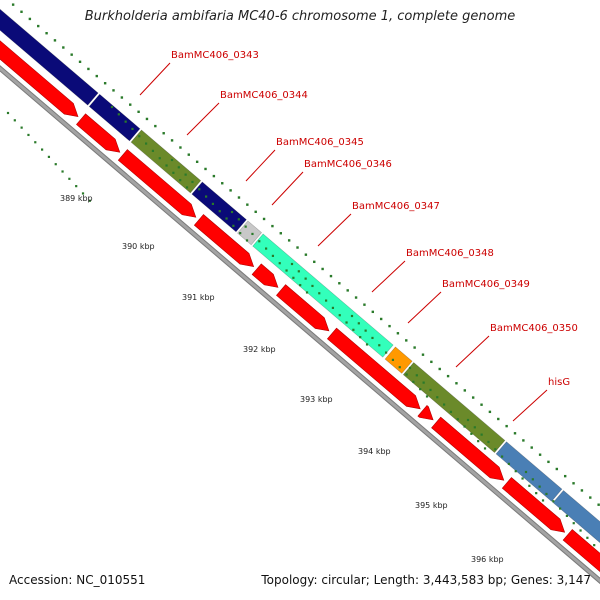 The width and height of the screenshot is (600, 600). Describe the element at coordinates (396, 206) in the screenshot. I see `gene-label: BamMC406_0347` at that location.